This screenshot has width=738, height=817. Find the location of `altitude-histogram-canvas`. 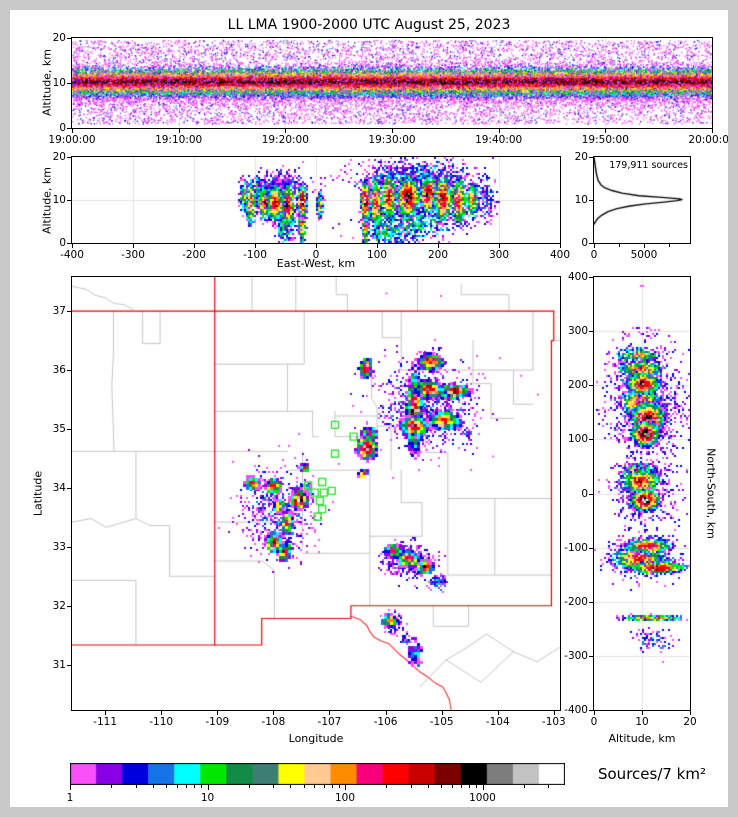

altitude-histogram-canvas is located at coordinates (642, 200).